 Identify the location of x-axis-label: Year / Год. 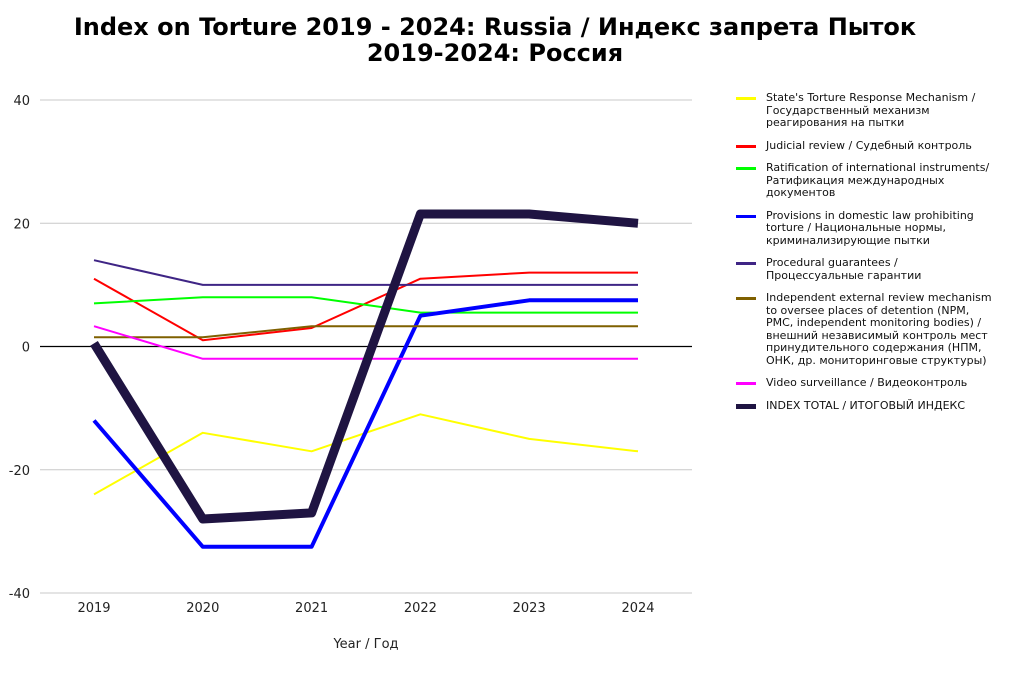
(365, 644).